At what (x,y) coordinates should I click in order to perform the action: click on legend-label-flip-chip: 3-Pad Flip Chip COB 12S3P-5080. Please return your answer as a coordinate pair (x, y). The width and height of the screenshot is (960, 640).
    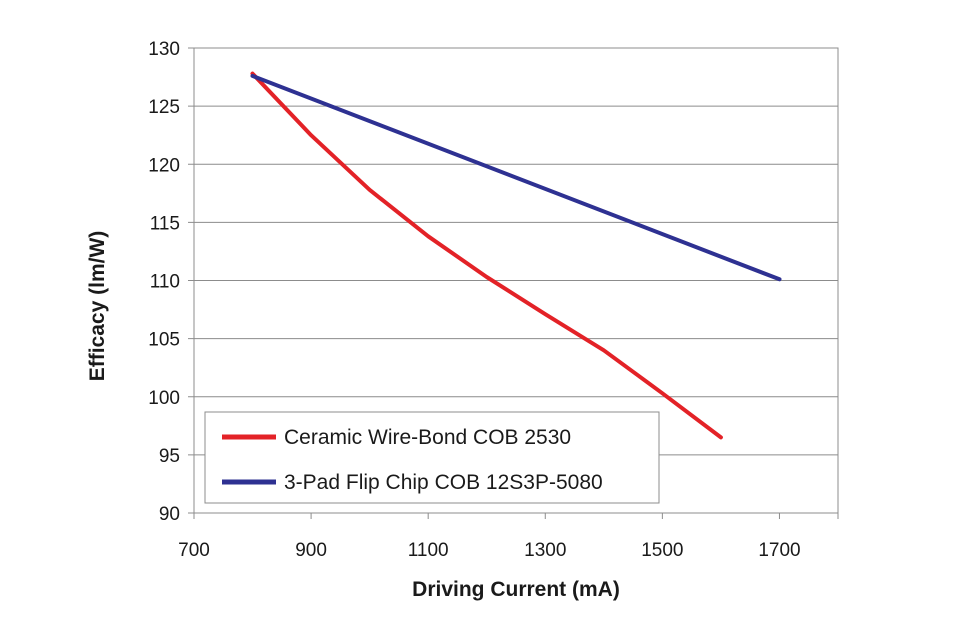
    Looking at the image, I should click on (443, 482).